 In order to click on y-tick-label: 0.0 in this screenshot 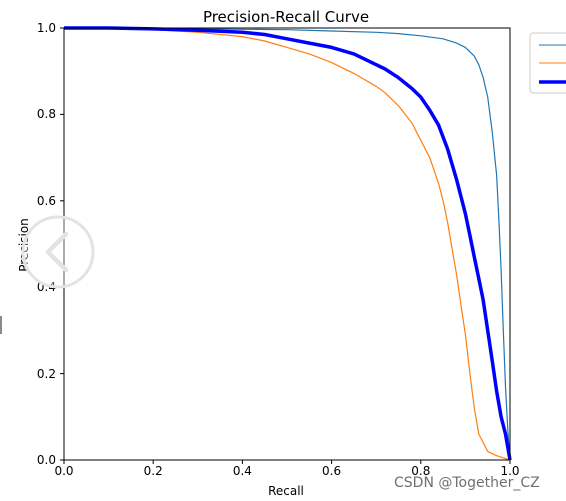, I will do `click(46, 460)`.